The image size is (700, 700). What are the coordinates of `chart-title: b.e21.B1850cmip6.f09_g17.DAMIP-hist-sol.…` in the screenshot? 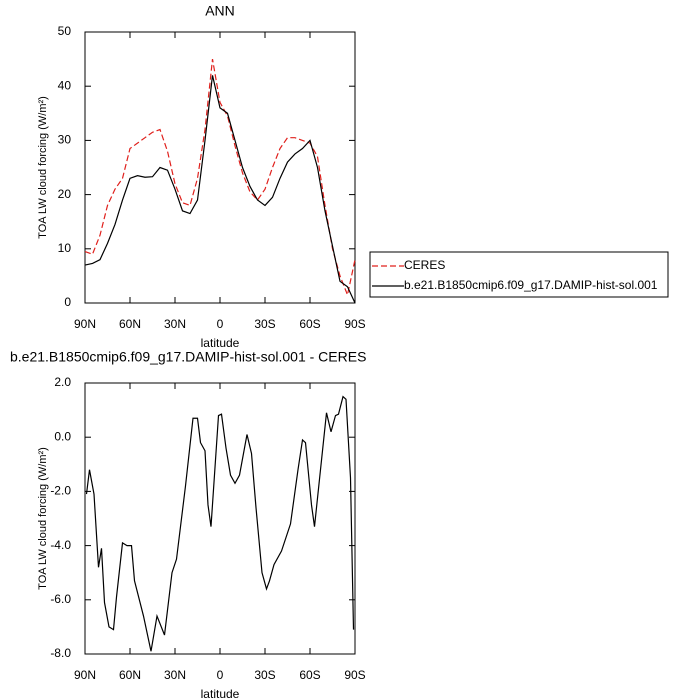 It's located at (188, 357).